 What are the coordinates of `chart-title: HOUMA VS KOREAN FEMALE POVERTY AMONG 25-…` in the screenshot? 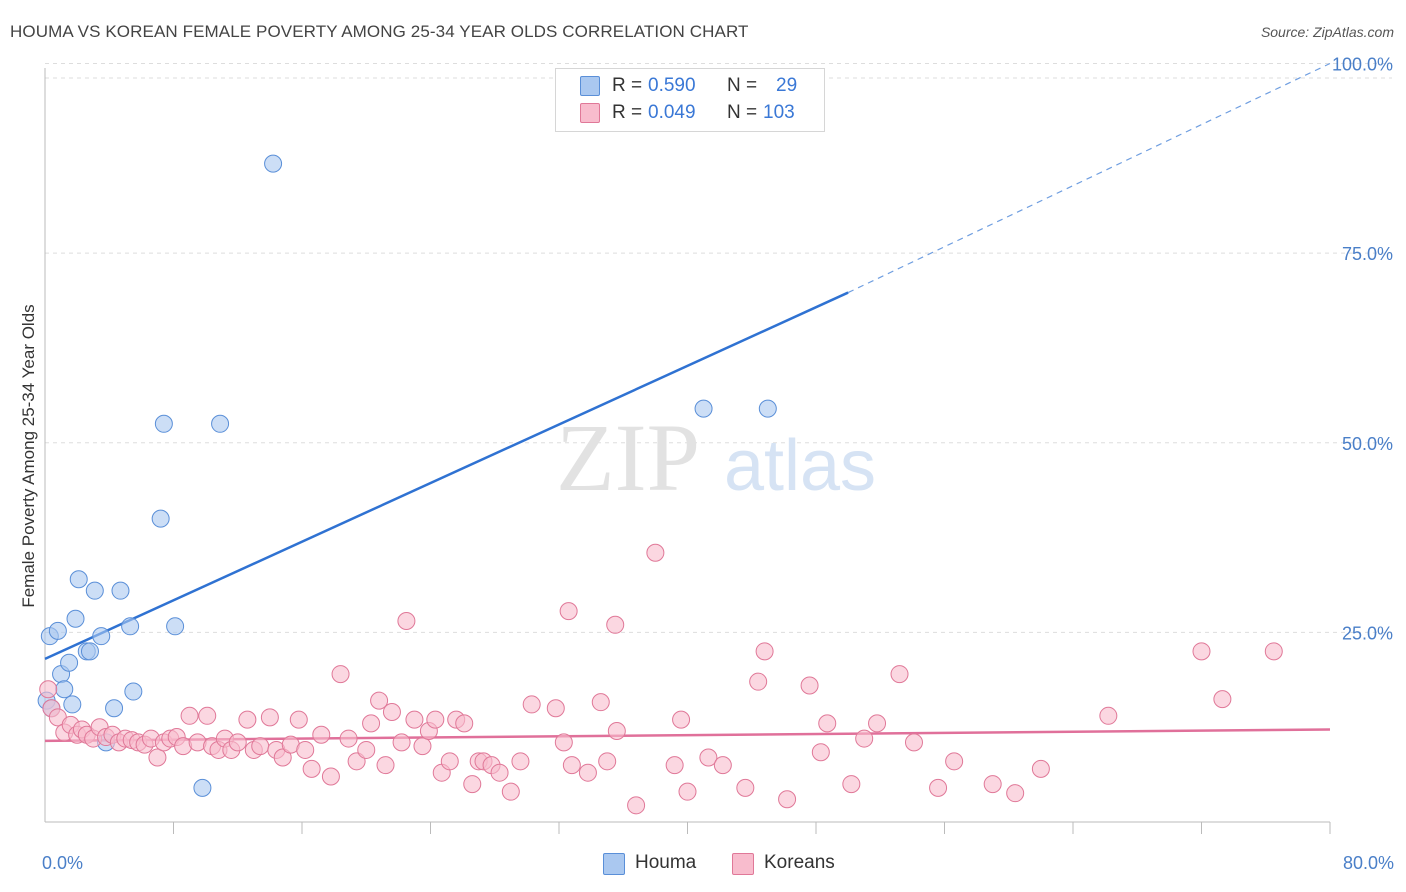 It's located at (379, 31).